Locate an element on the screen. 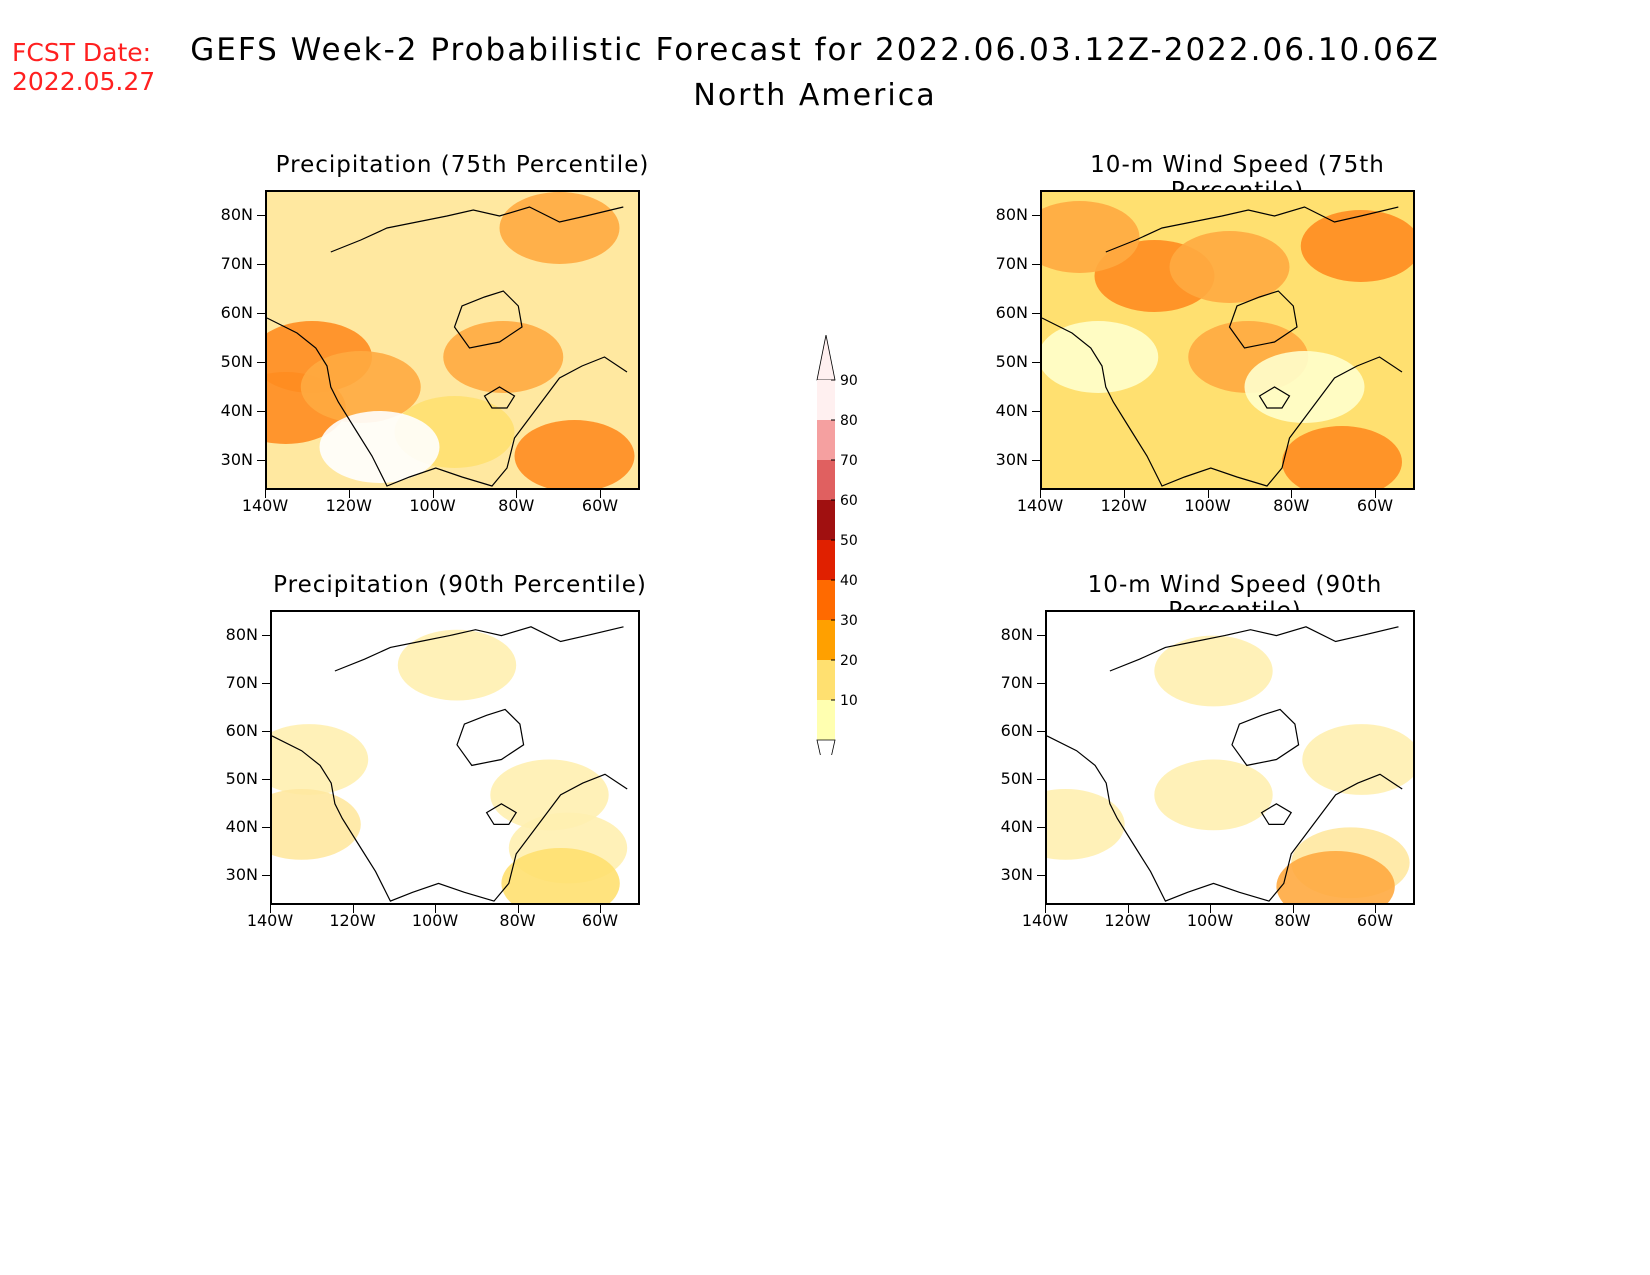  colorbar-label: 90 is located at coordinates (849, 381).